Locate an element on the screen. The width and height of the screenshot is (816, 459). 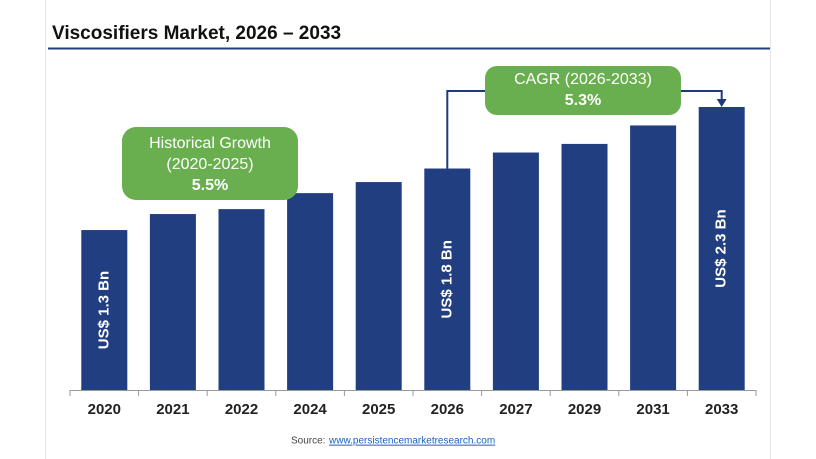
x-tick-label: 2031 is located at coordinates (652, 409).